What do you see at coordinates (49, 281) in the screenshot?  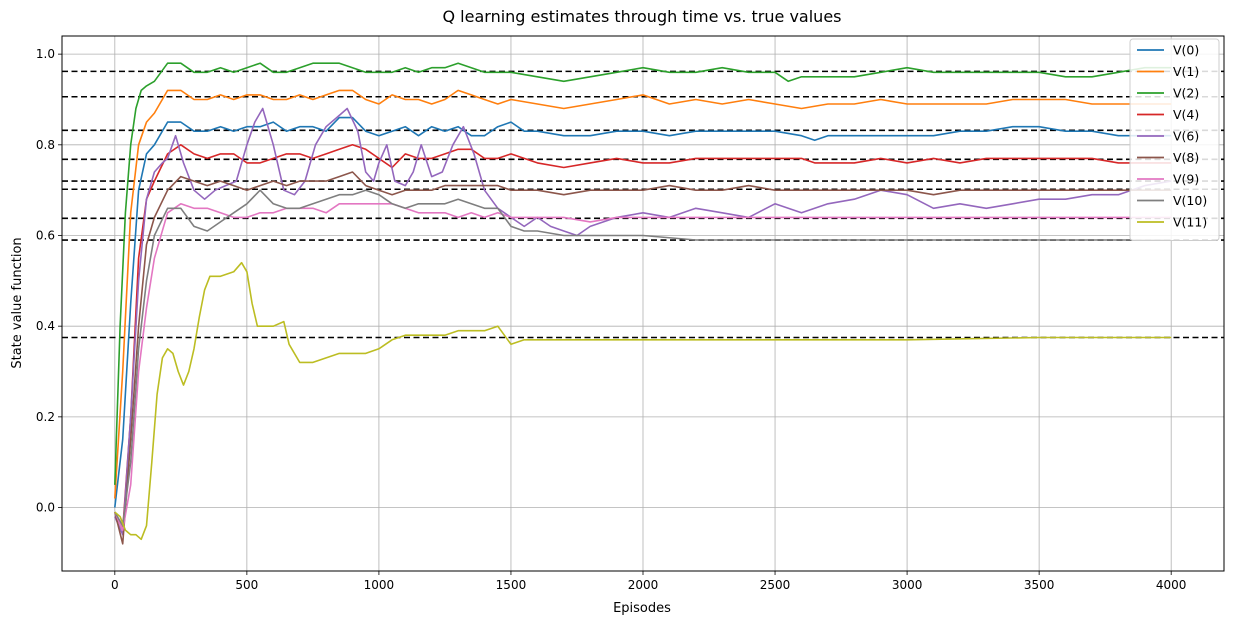 I see `y-axis-ticks: 0.0 0.2 0.4 0.6 0.8 1.0` at bounding box center [49, 281].